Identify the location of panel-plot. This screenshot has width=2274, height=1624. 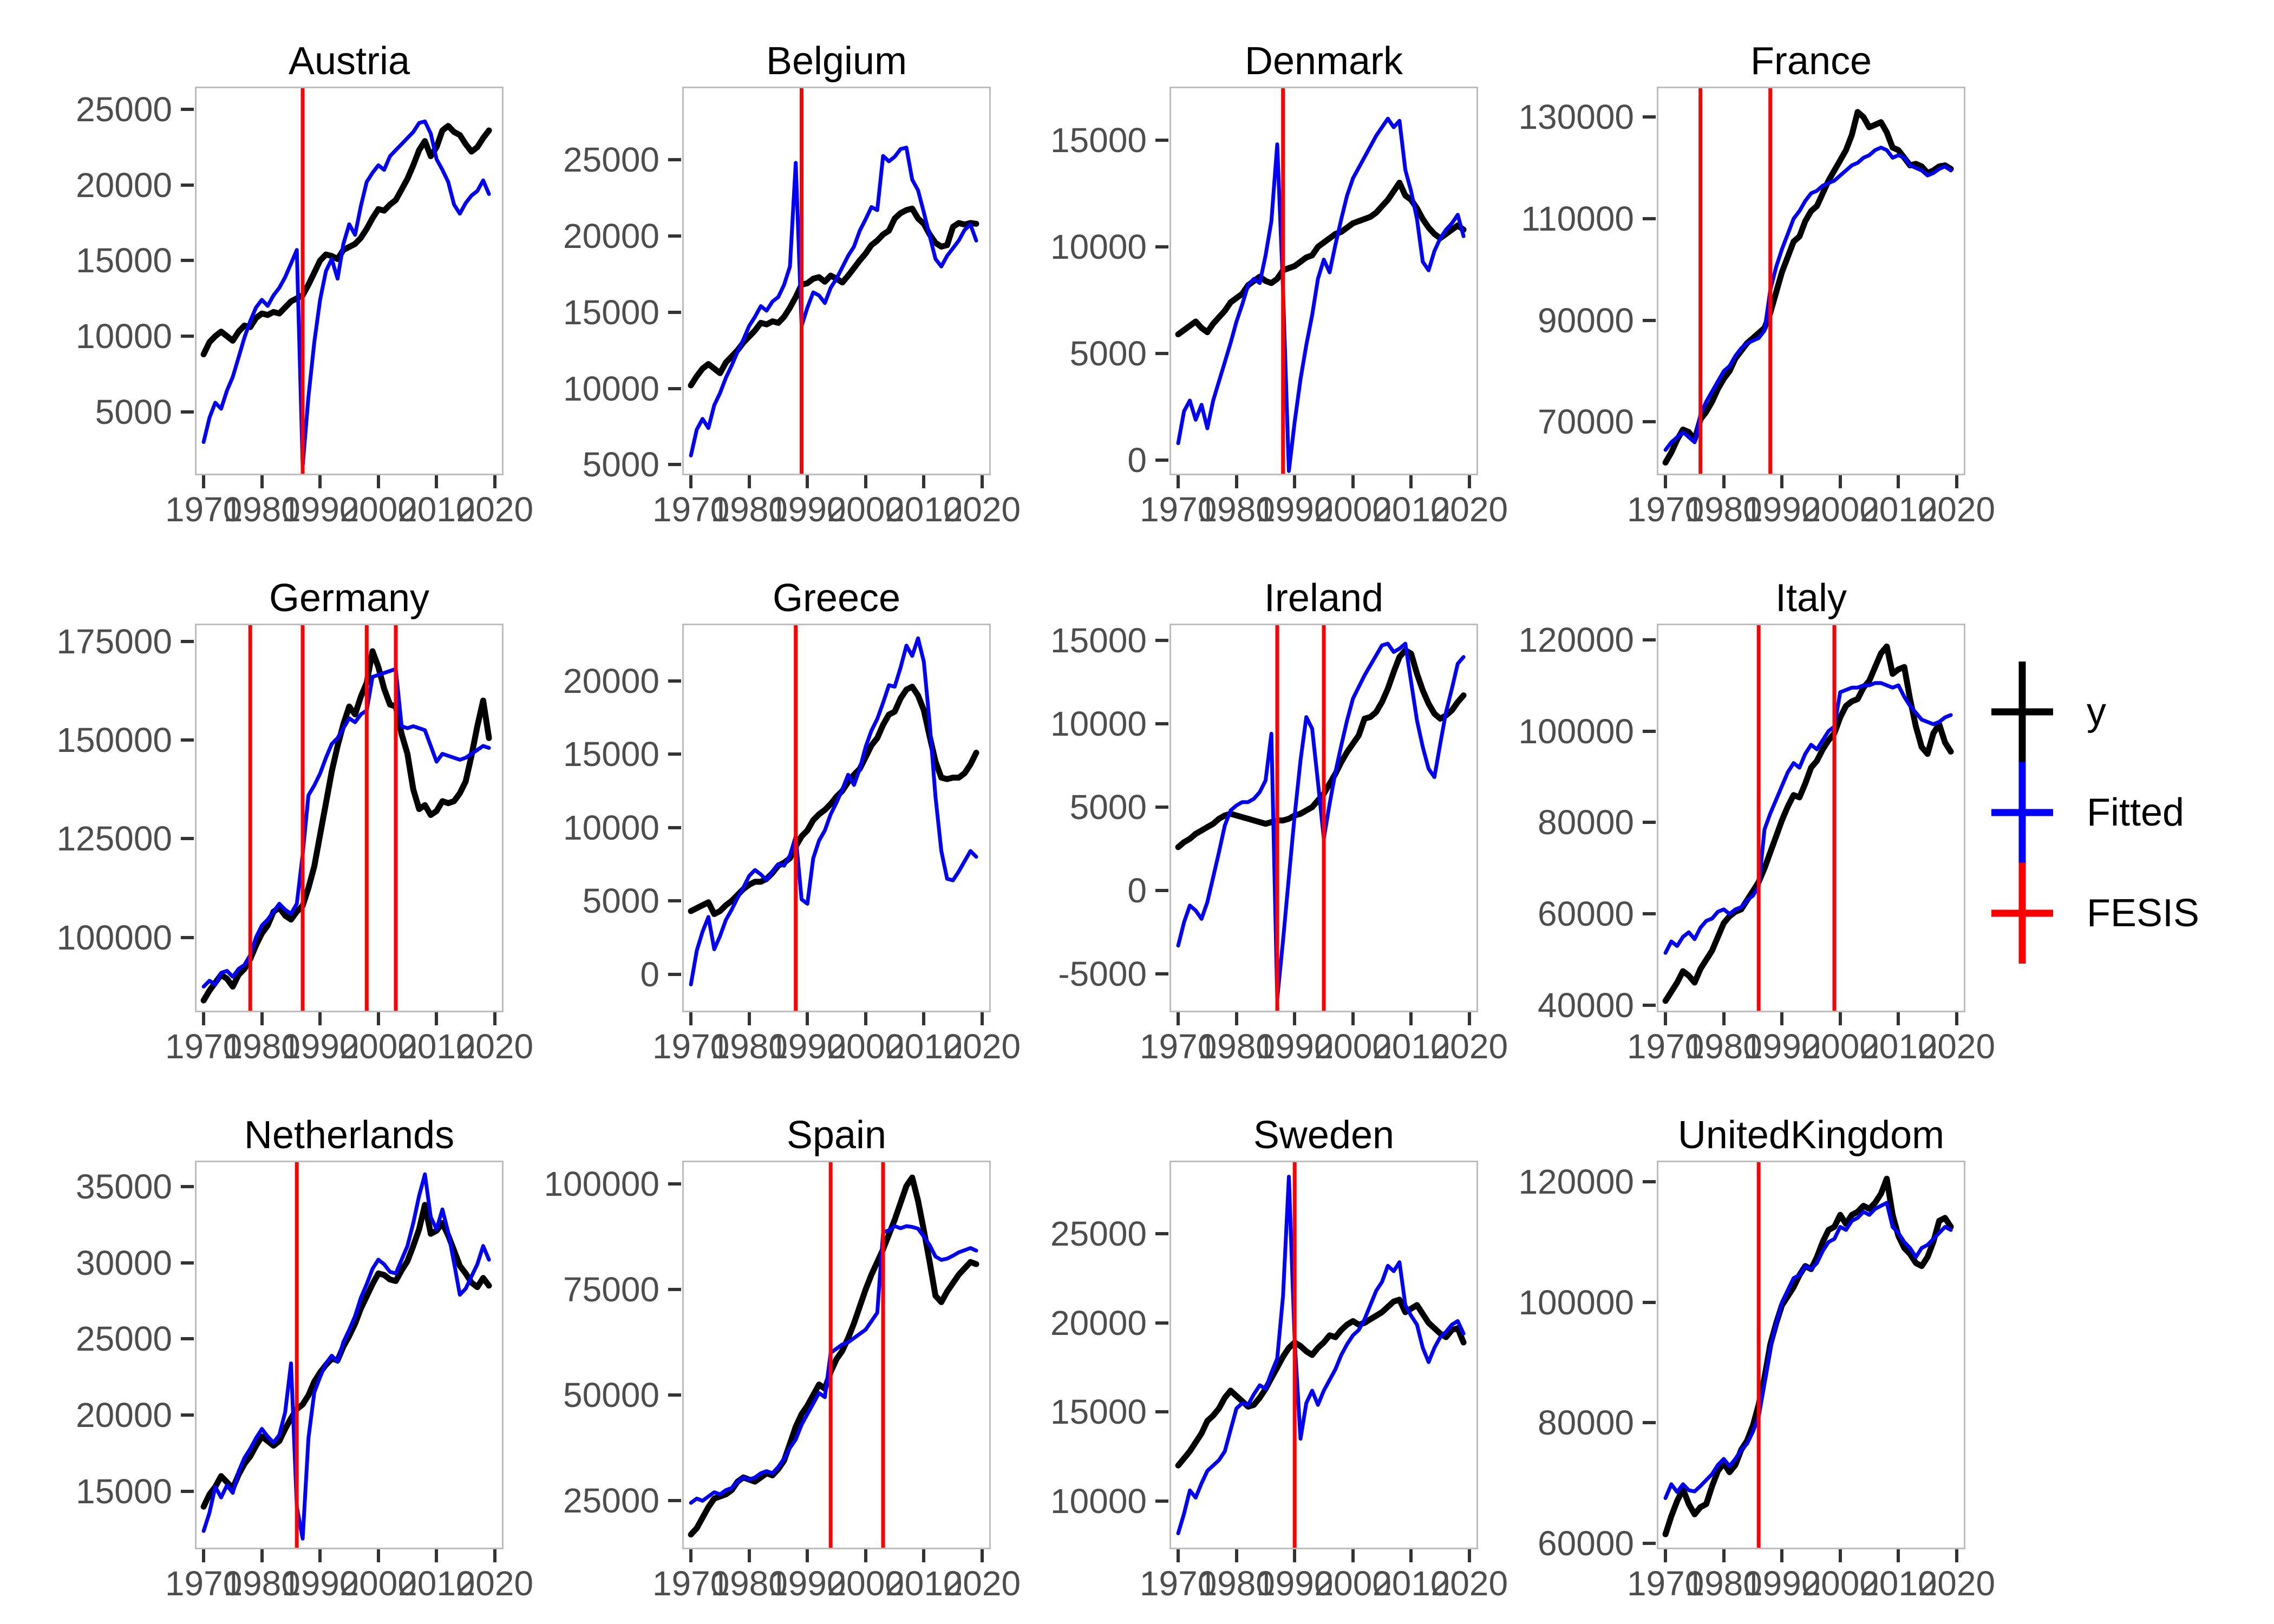
(349, 281).